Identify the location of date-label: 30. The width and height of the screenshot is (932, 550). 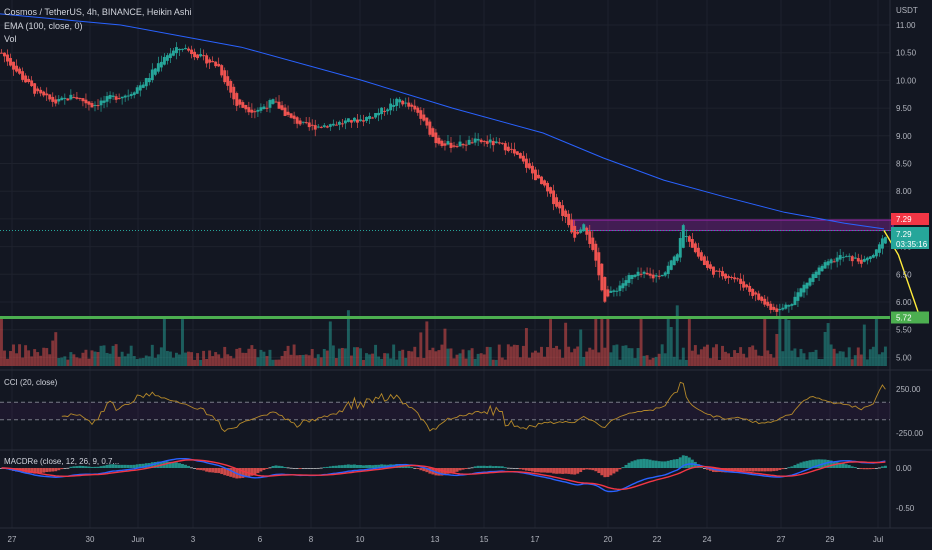
(90, 539).